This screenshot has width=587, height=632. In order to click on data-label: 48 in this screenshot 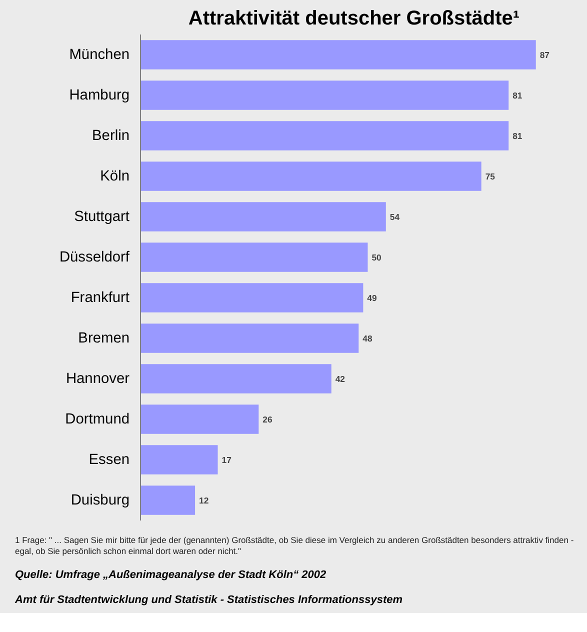, I will do `click(367, 338)`.